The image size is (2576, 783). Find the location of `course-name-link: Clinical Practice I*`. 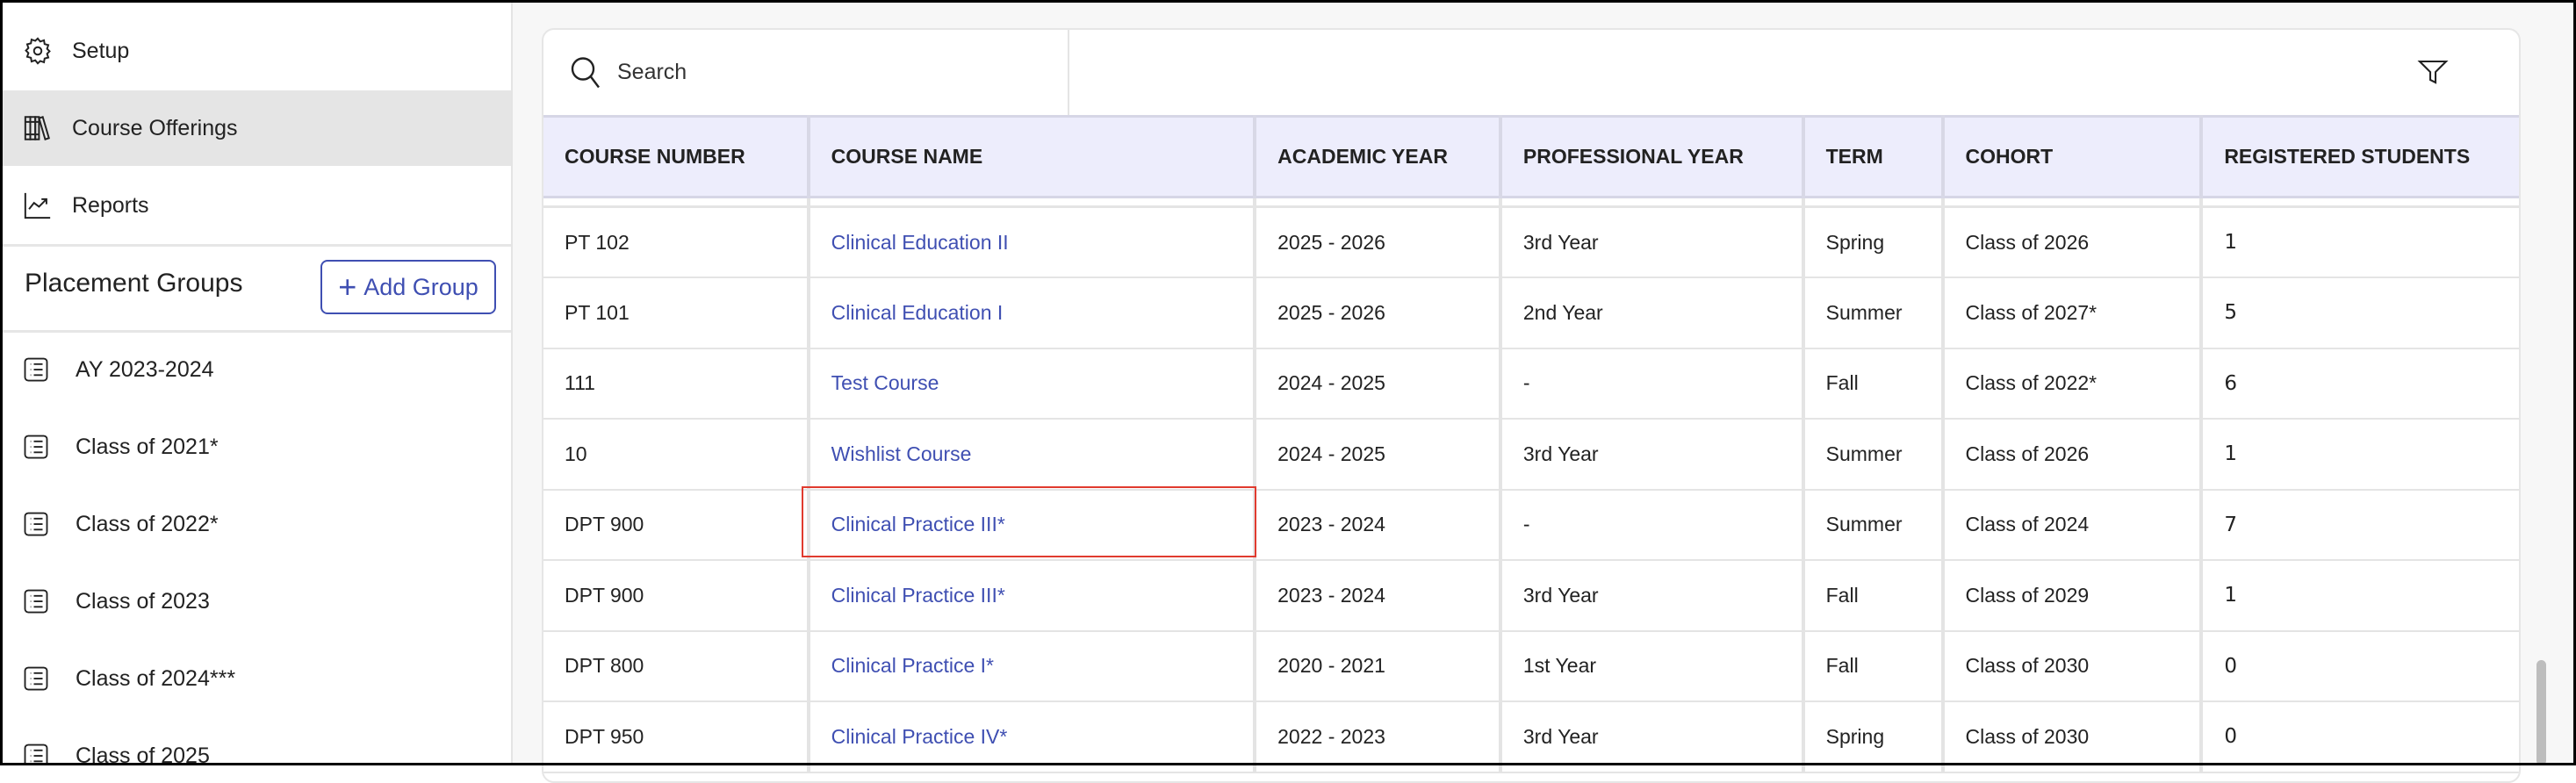

course-name-link: Clinical Practice I* is located at coordinates (913, 666).